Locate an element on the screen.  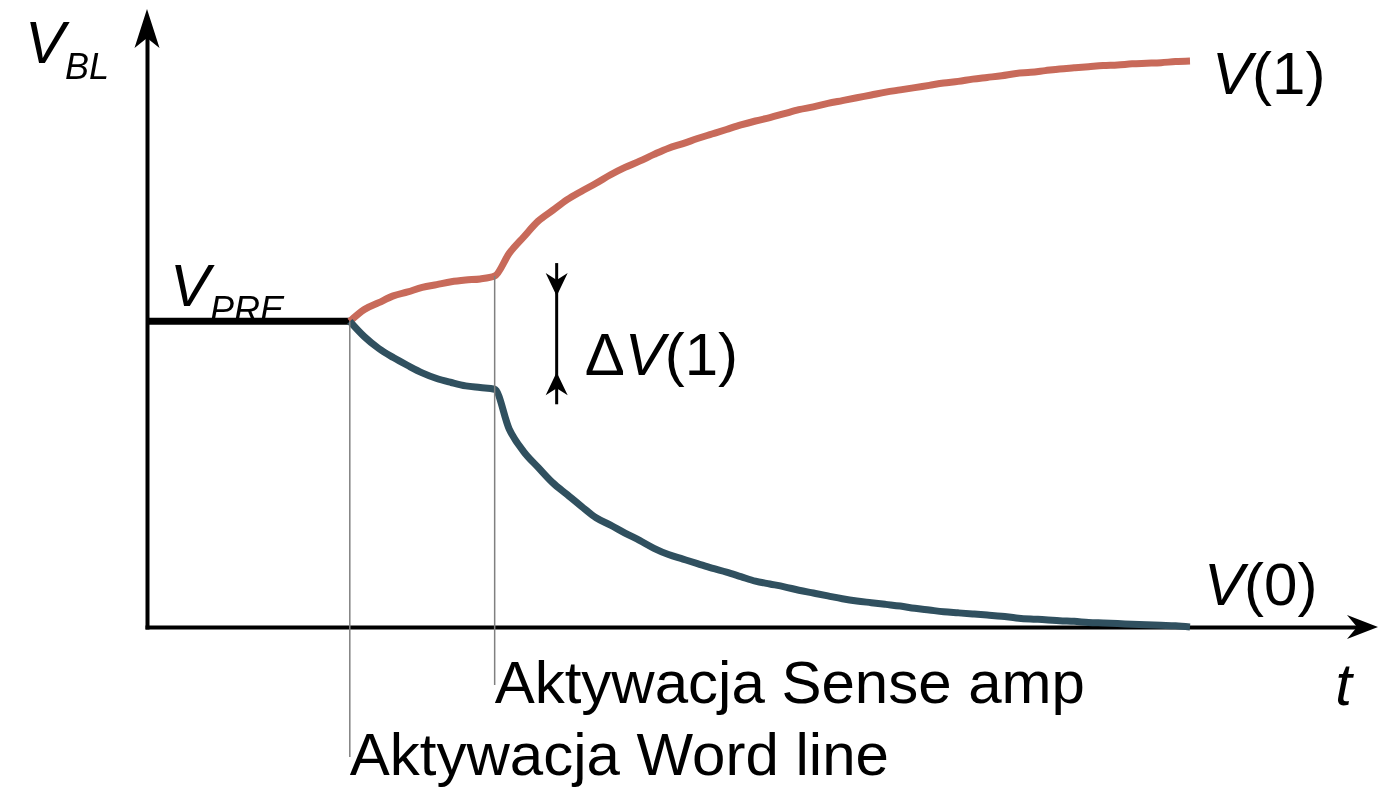
annotation: ΔV(1) is located at coordinates (661, 354).